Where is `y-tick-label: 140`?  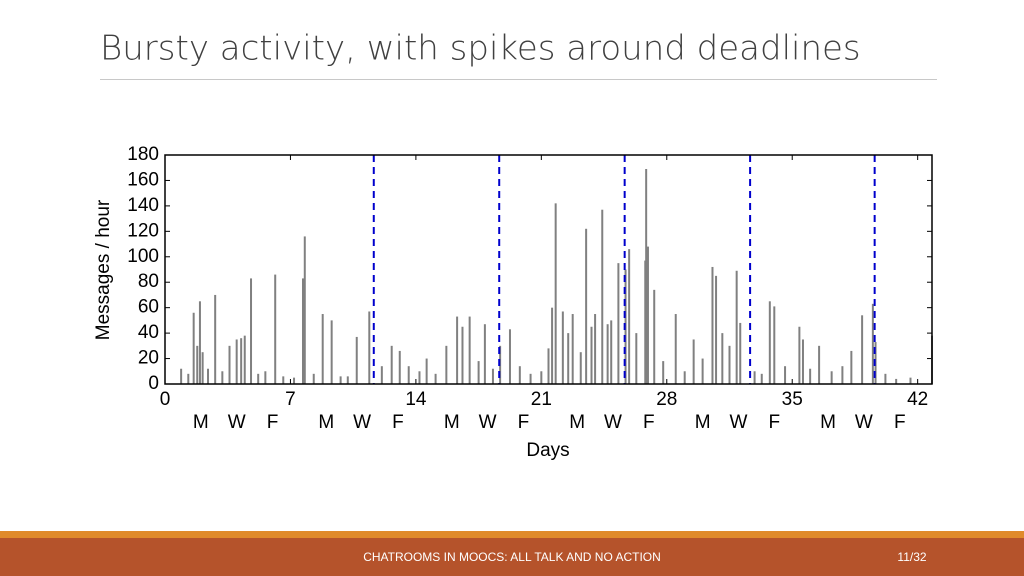 y-tick-label: 140 is located at coordinates (143, 205).